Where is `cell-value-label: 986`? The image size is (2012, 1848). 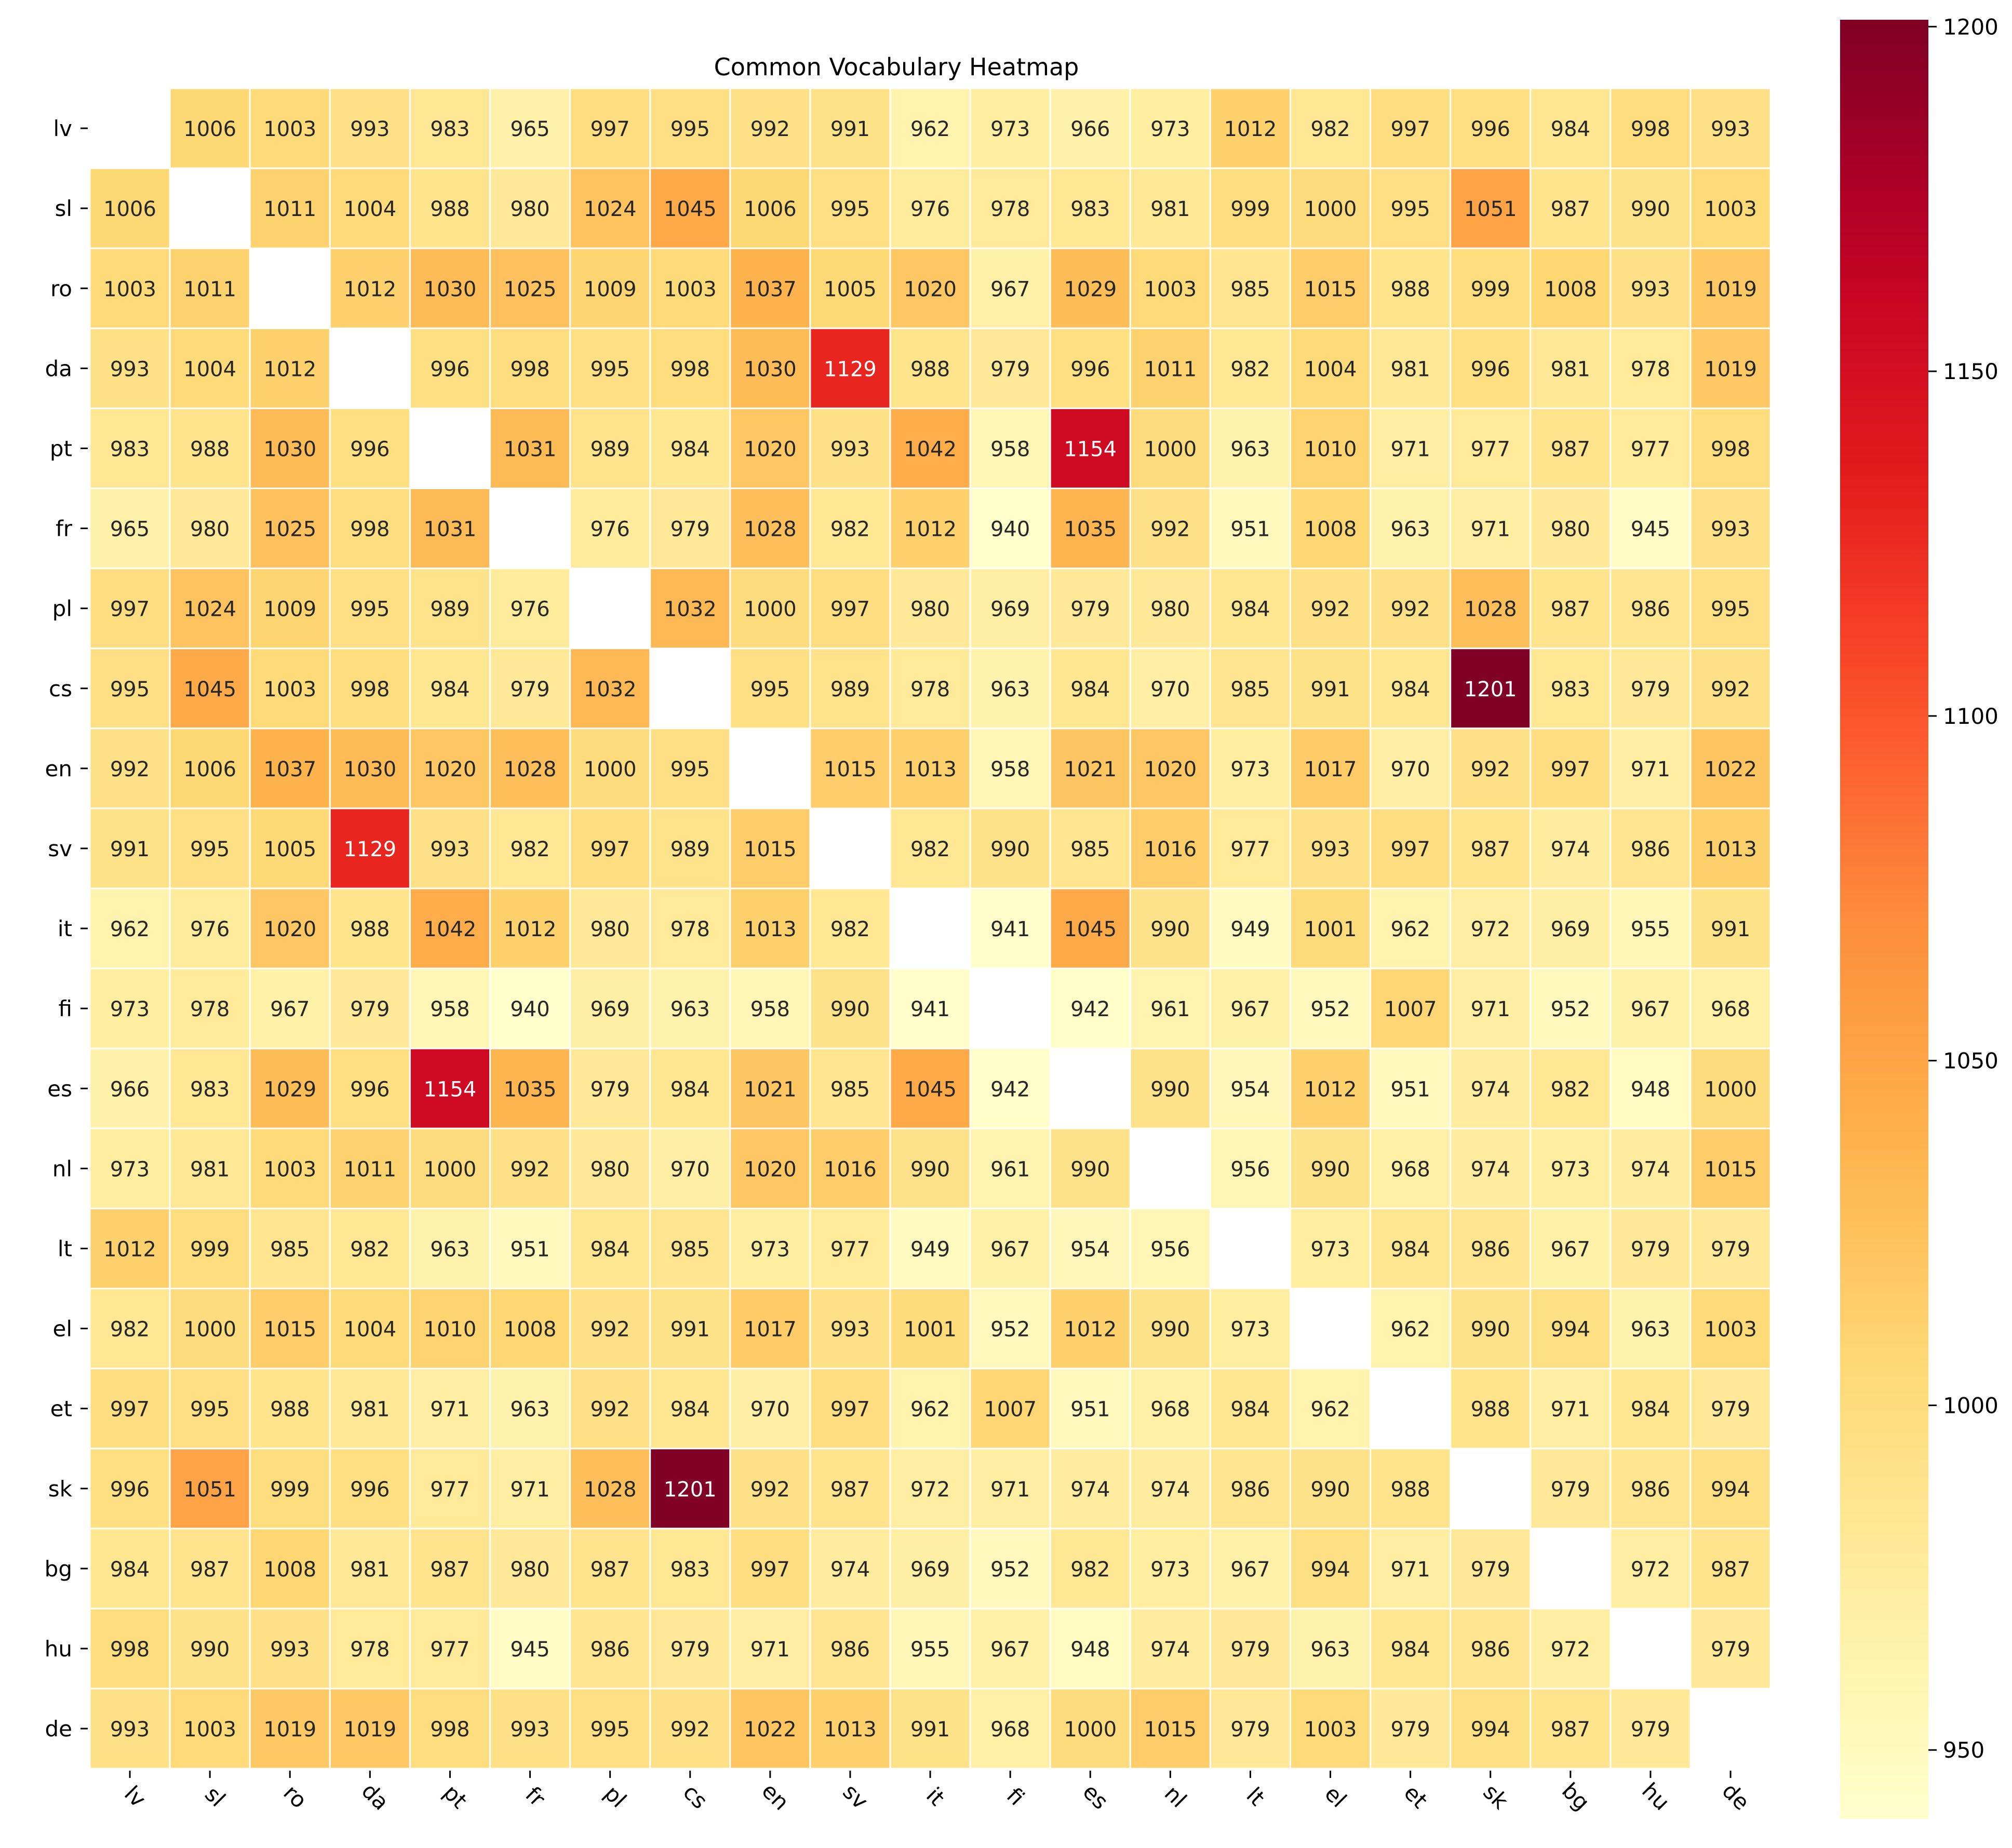 cell-value-label: 986 is located at coordinates (1490, 1249).